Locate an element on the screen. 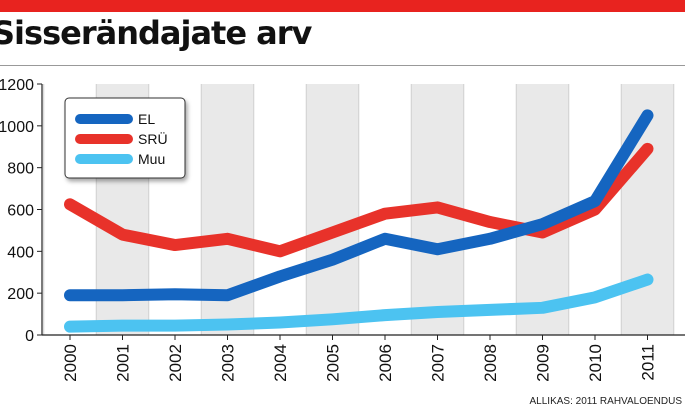  y-tick-label: 400 is located at coordinates (20, 252).